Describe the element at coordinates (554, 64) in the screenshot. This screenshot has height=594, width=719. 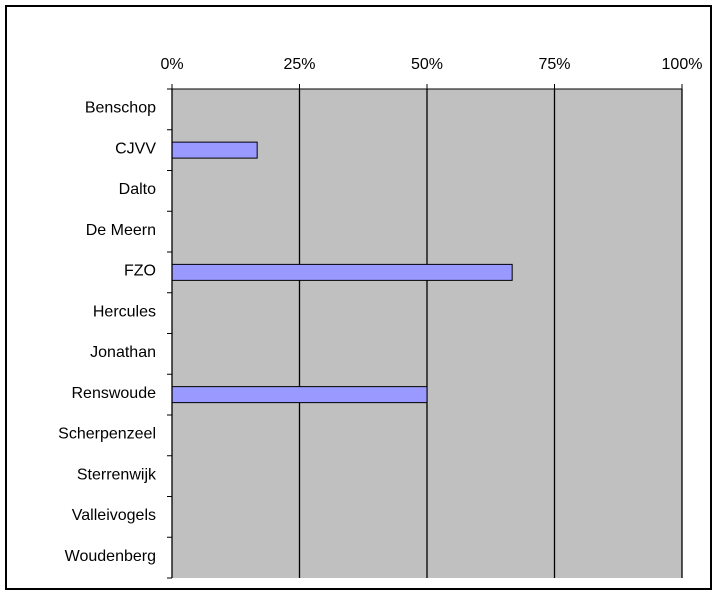
I see `x-tick-label: 75%` at that location.